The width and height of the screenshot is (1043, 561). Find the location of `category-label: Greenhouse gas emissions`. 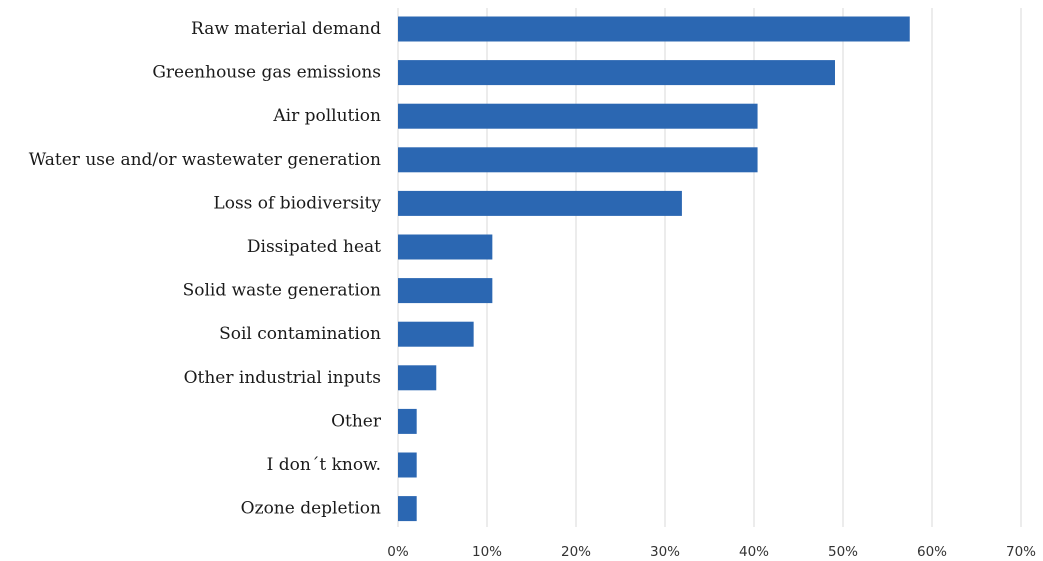

category-label: Greenhouse gas emissions is located at coordinates (266, 73).